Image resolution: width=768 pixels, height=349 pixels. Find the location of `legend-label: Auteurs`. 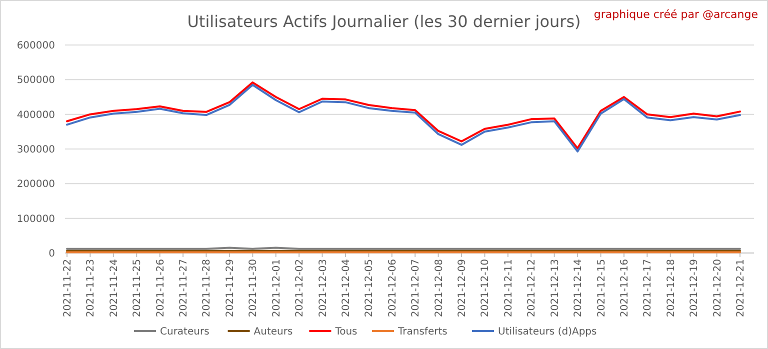

legend-label: Auteurs is located at coordinates (273, 332).